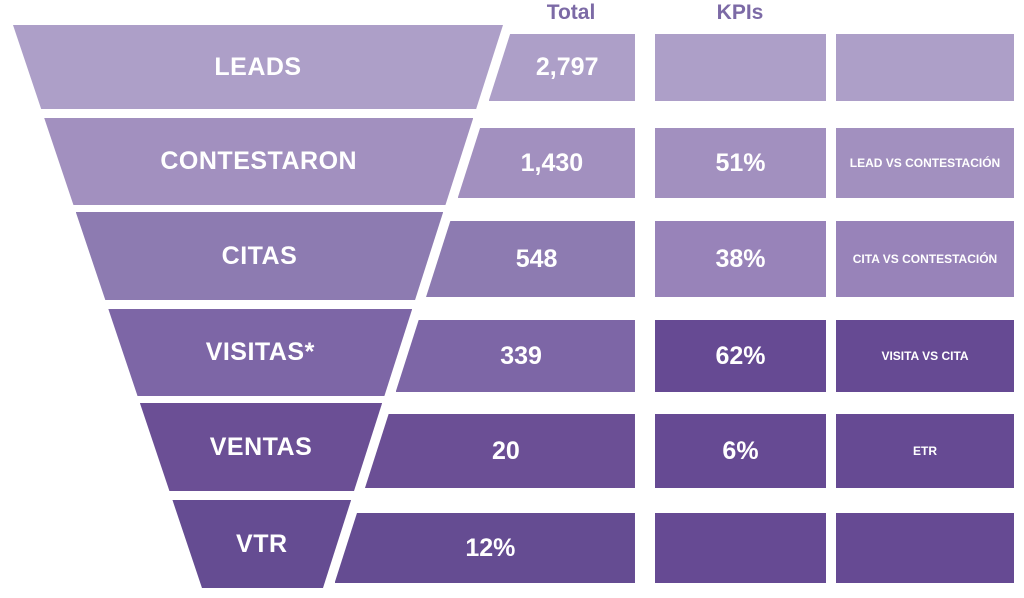  What do you see at coordinates (259, 161) in the screenshot?
I see `funnel-stage-contestaron: CONTESTARON` at bounding box center [259, 161].